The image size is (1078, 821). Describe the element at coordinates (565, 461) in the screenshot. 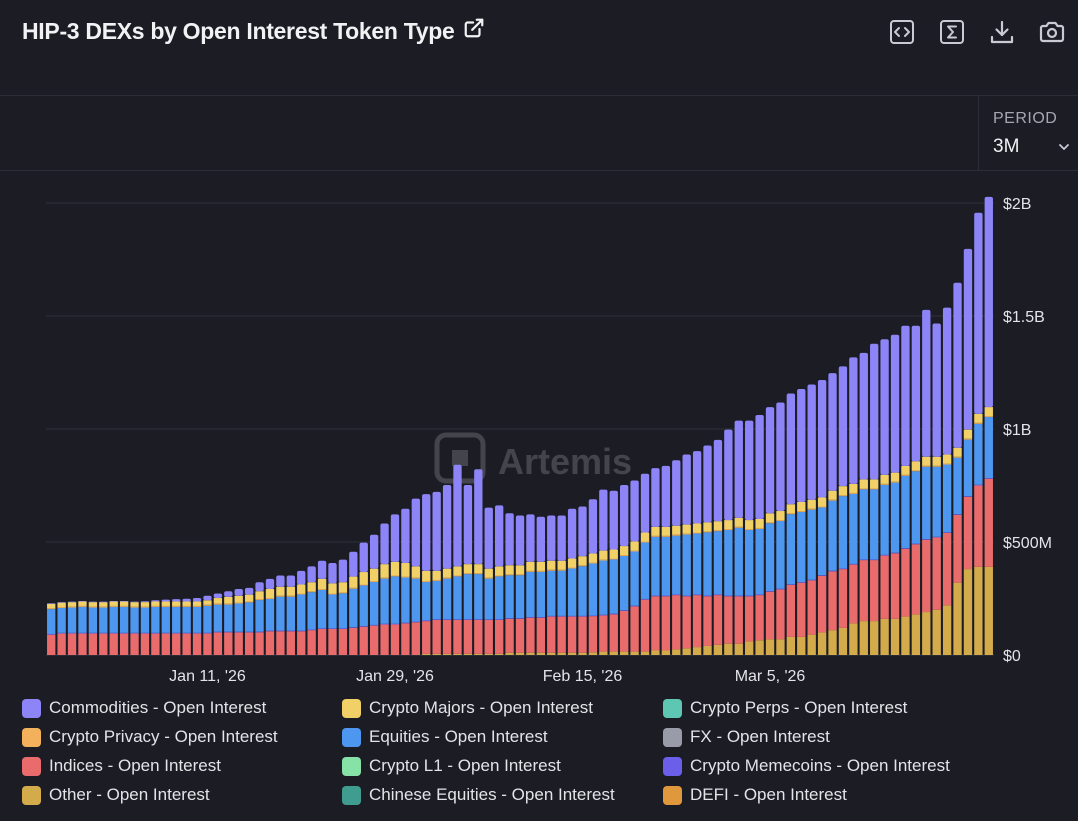

I see `watermark-text: Artemis` at that location.